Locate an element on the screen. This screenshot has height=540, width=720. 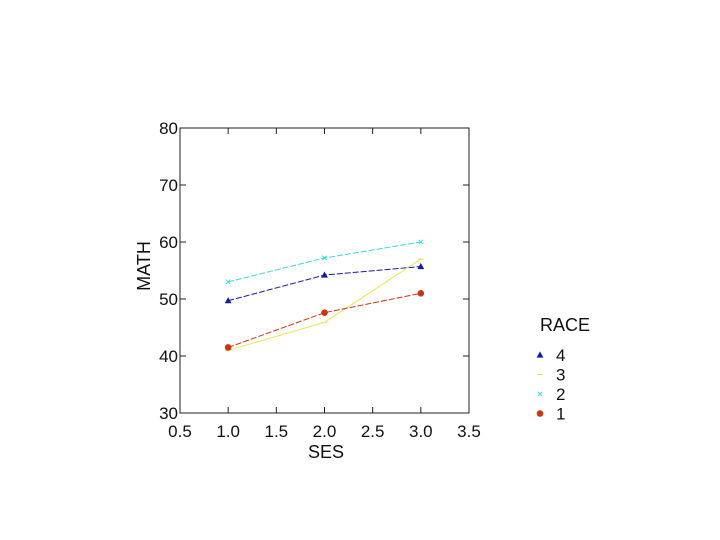
legend-label: 2 is located at coordinates (560, 394).